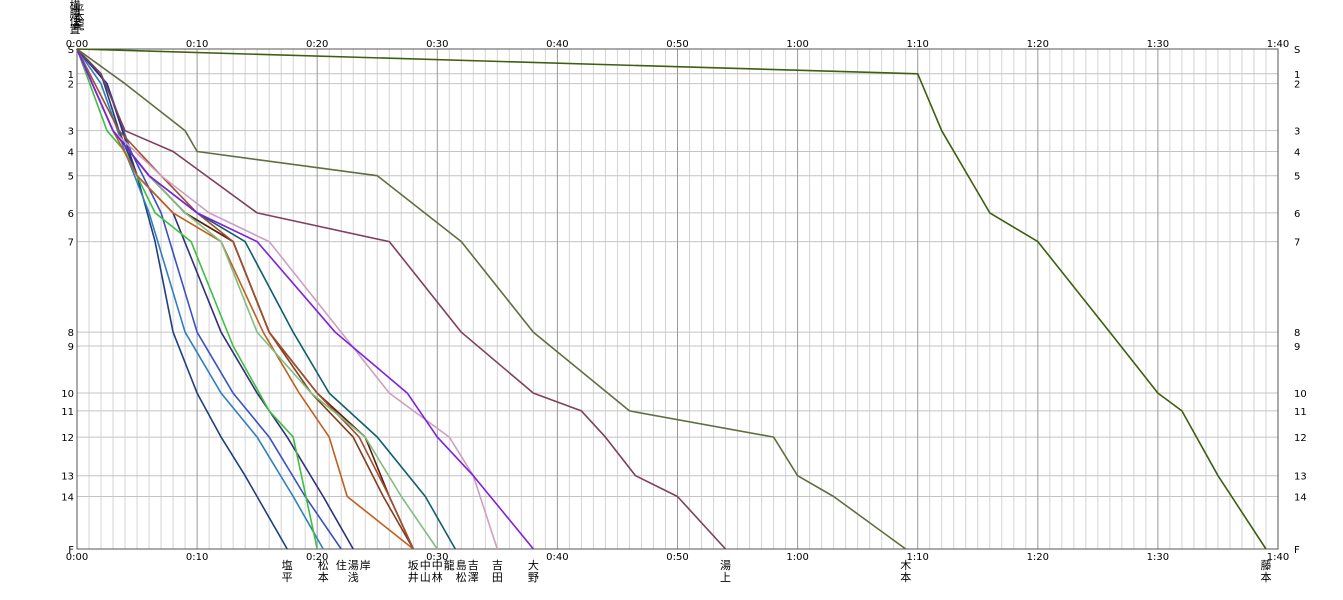  I want to click on series-end-label: 藤本, so click(1265, 571).